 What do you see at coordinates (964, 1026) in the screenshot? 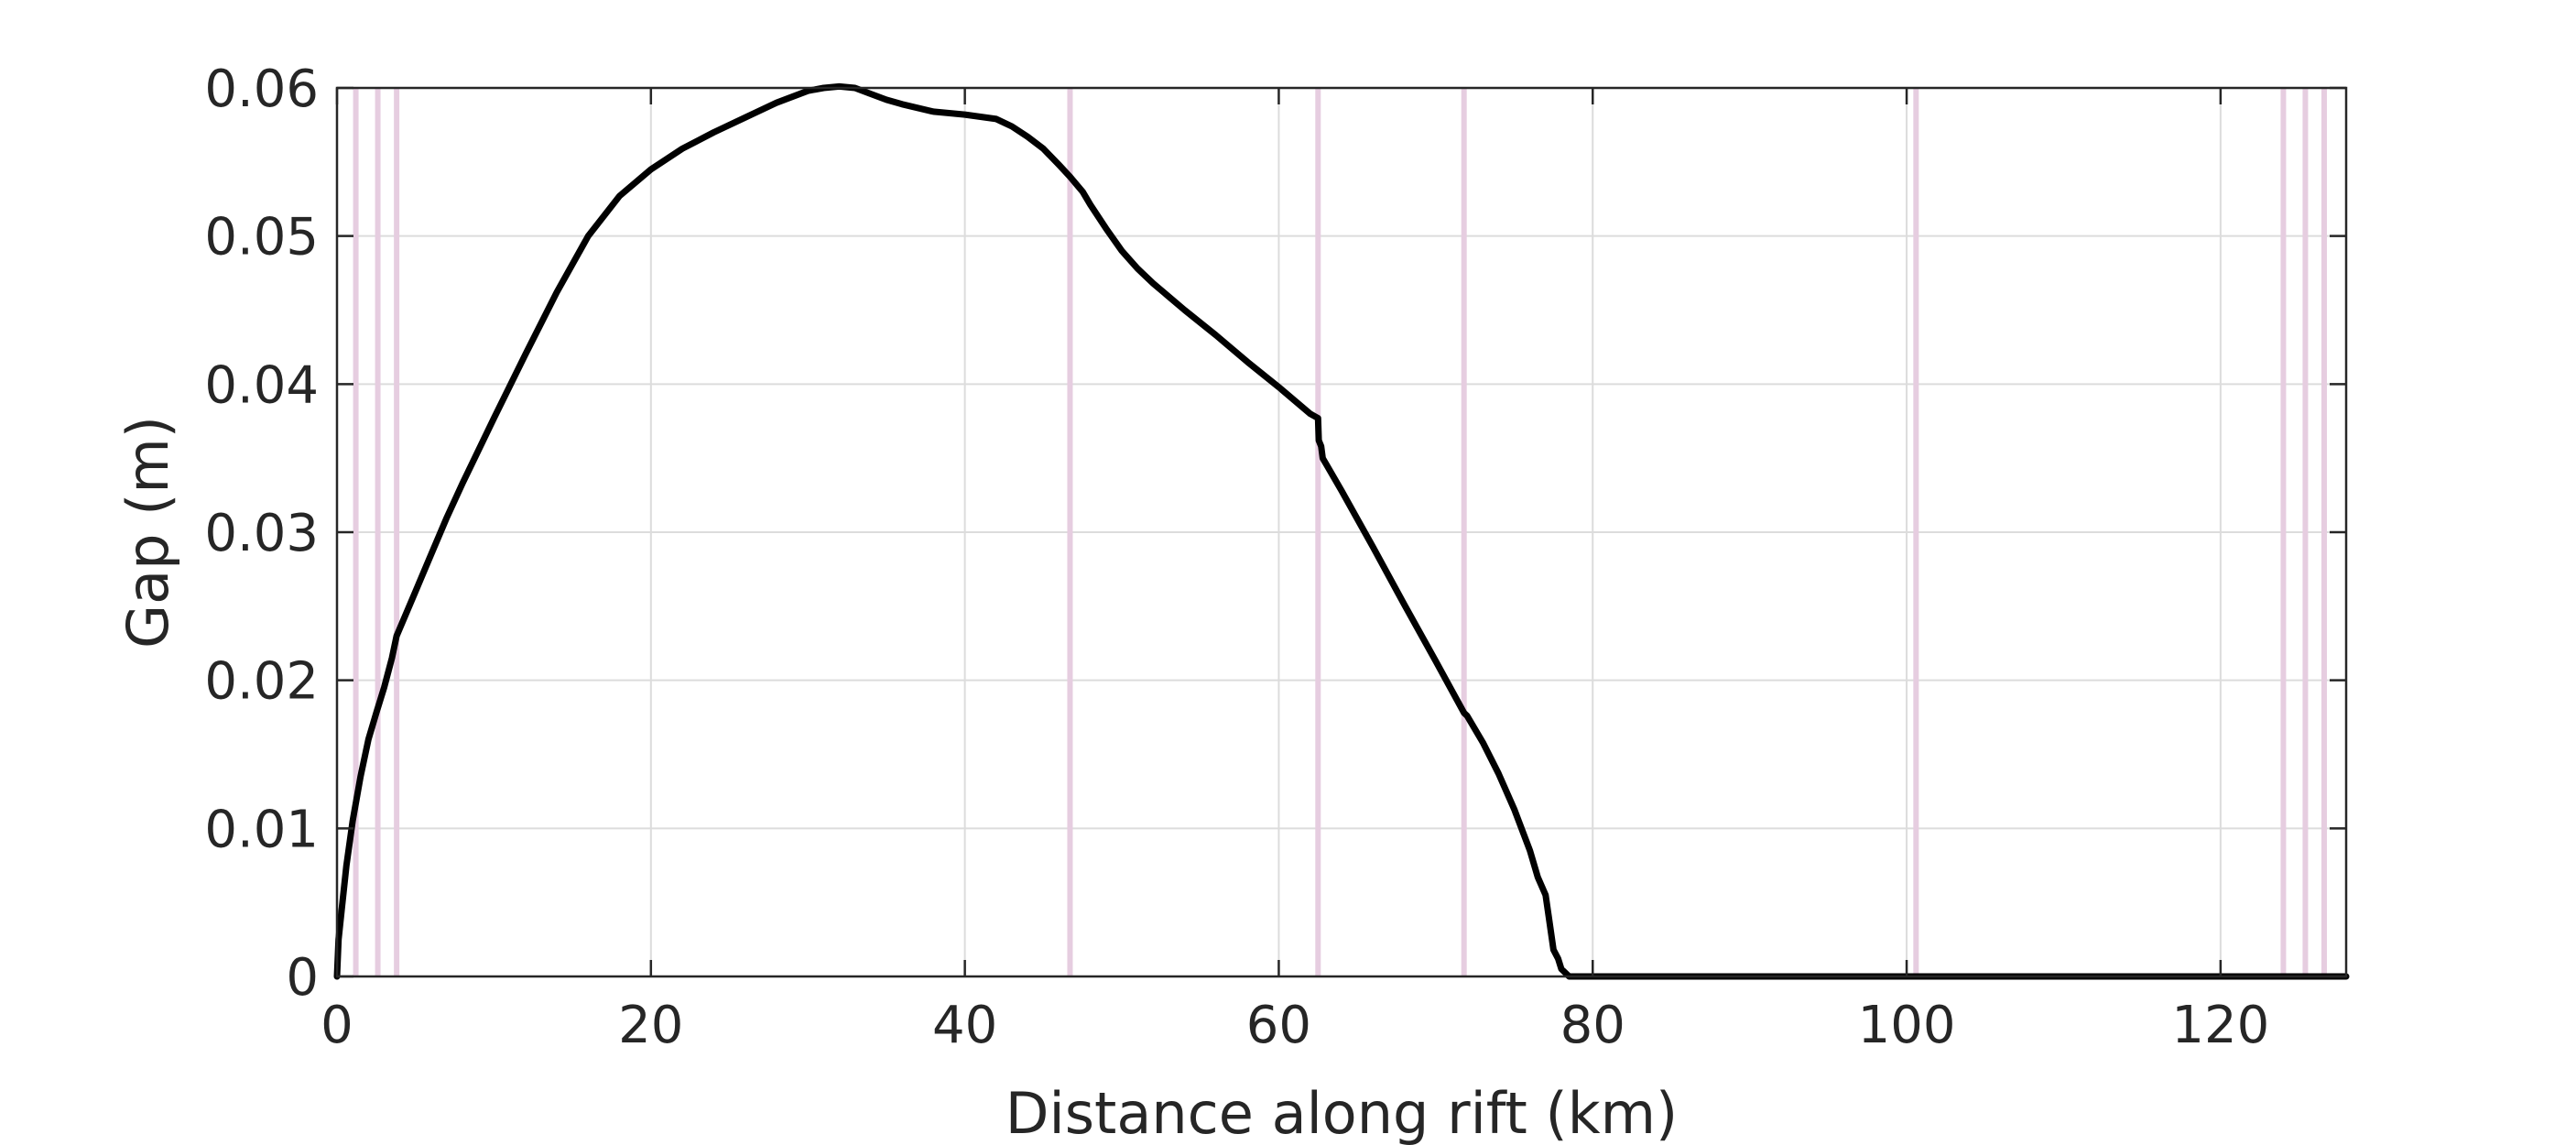
I see `x-tick-label: 40` at bounding box center [964, 1026].